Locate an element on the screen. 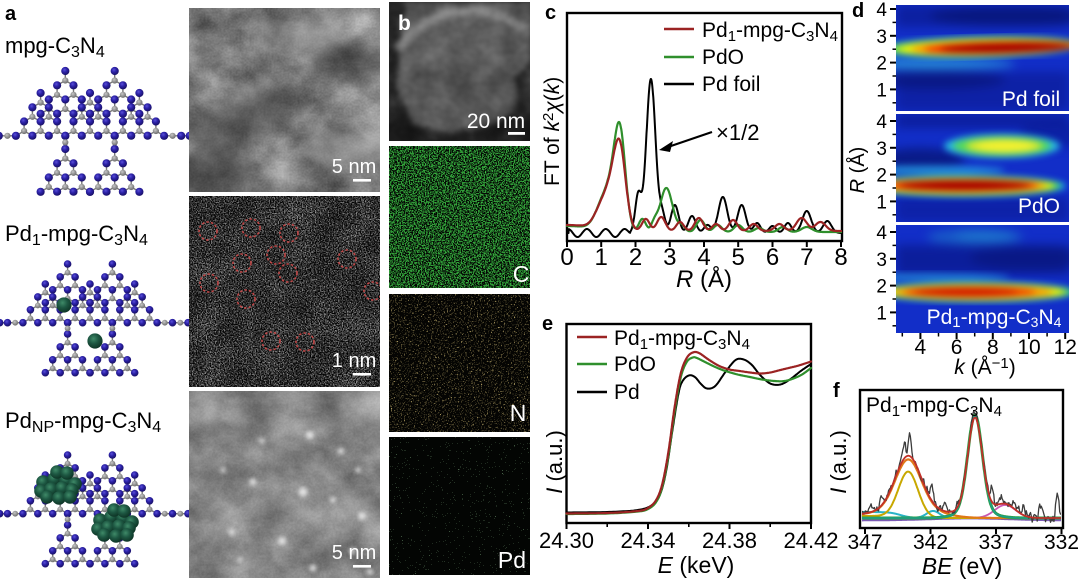 Image resolution: width=1080 pixels, height=580 pixels. svg-text: f is located at coordinates (836, 391).